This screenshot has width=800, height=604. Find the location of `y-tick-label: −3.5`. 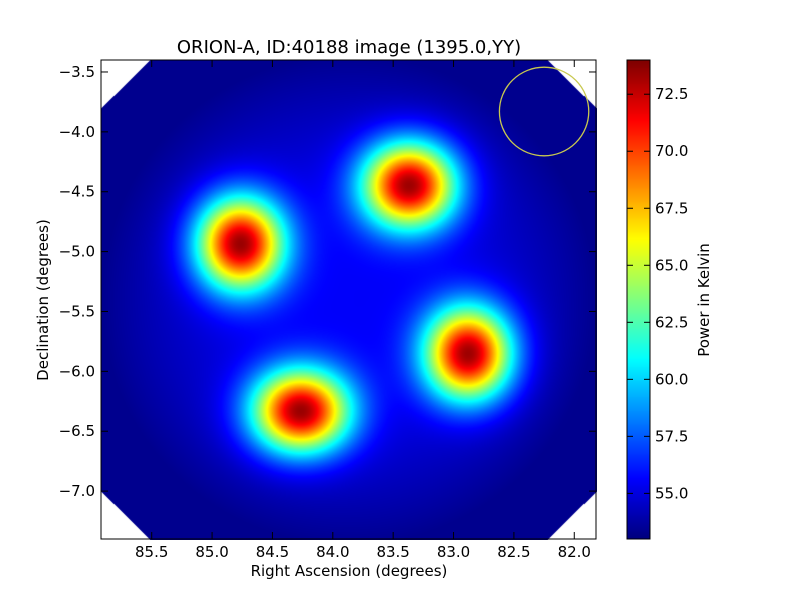

y-tick-label: −3.5 is located at coordinates (77, 72).